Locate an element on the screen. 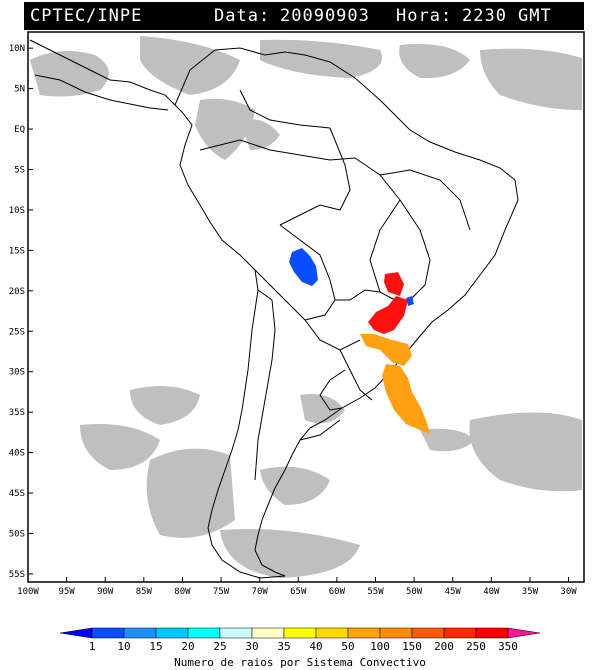 The width and height of the screenshot is (600, 670). border-venezuela-colombia is located at coordinates (285, 109).